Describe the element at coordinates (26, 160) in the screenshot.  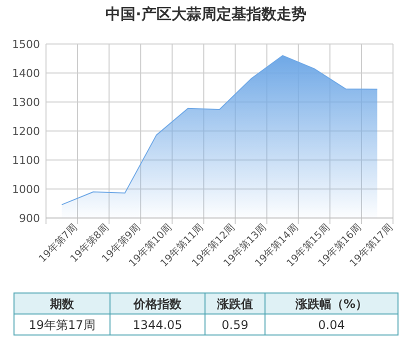
I see `y-tick-label: 1100` at that location.